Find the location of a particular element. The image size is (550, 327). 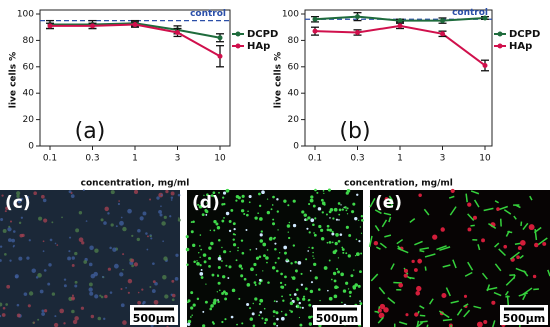

y-tick-label: 100 is located at coordinates (25, 15).